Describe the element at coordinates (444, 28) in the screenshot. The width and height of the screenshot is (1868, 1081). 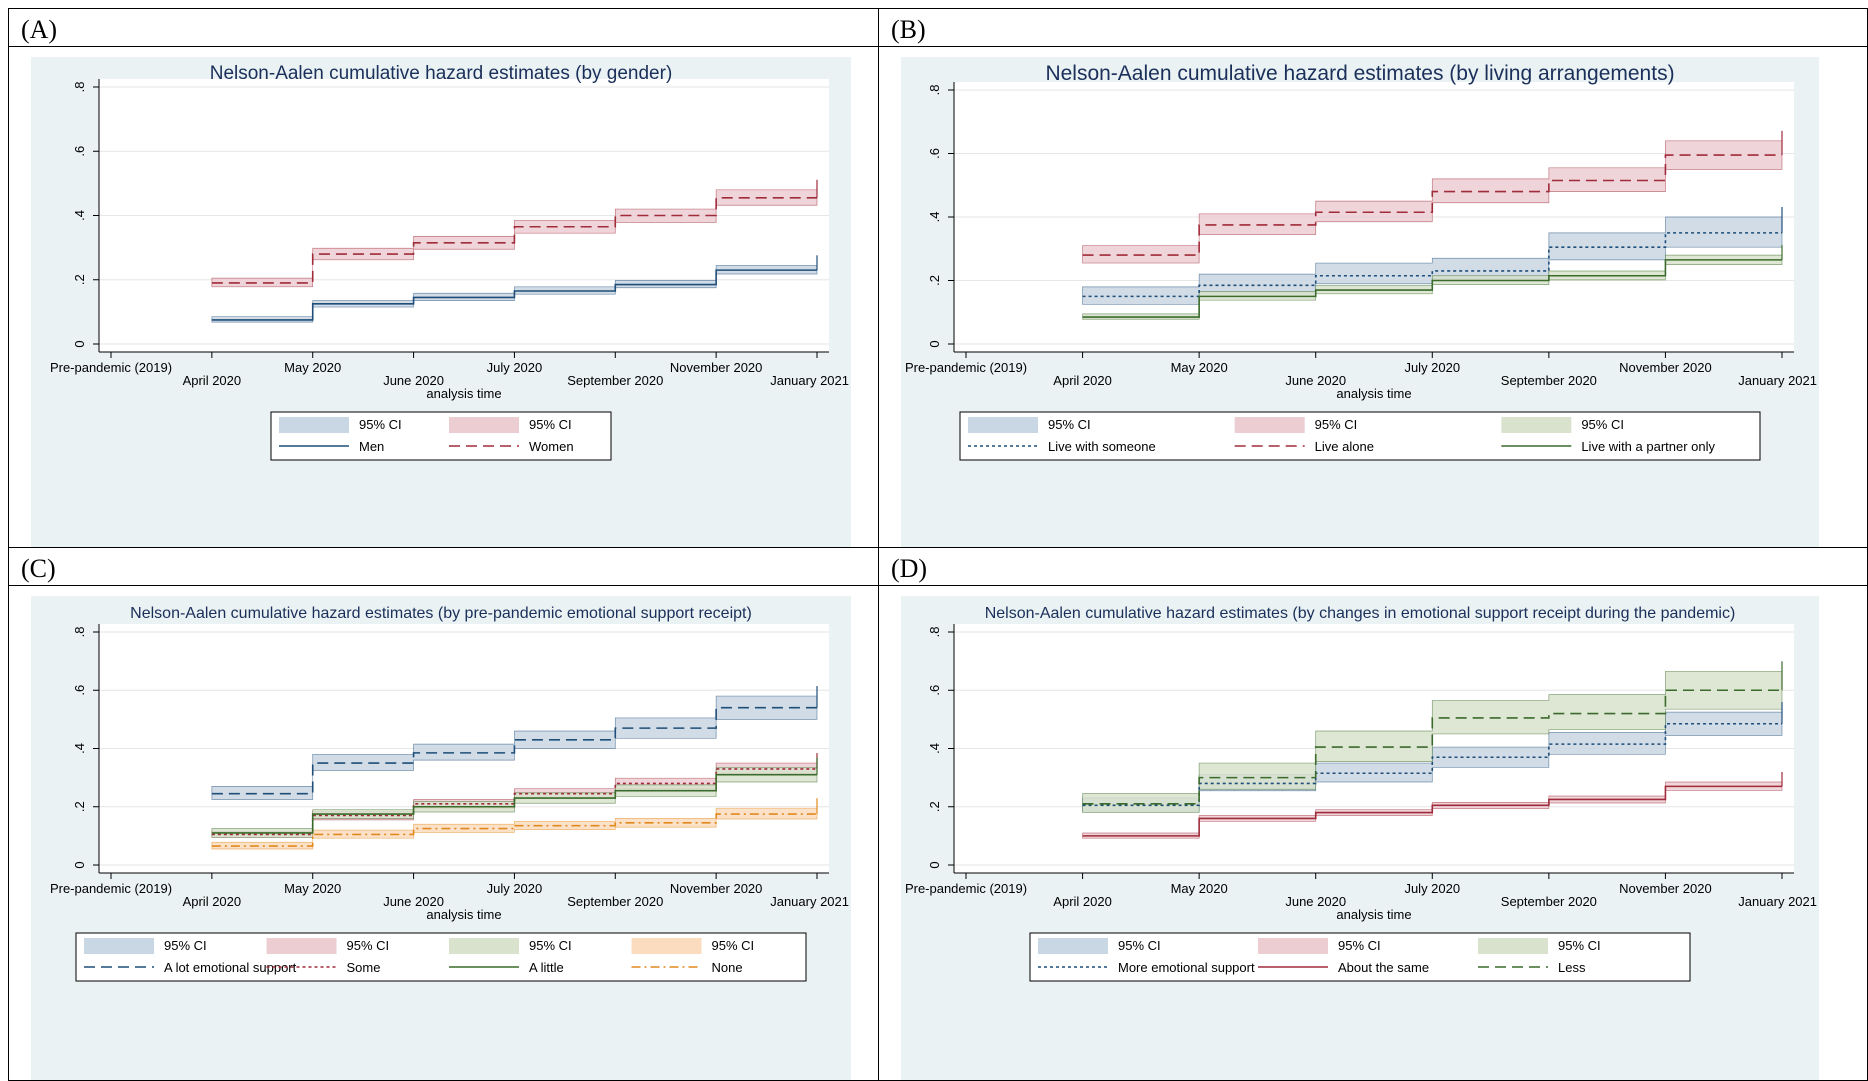
I see `panel-header: (A)` at that location.